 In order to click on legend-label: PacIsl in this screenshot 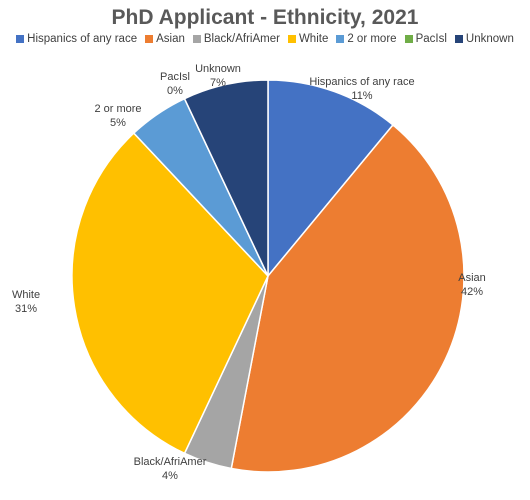, I will do `click(431, 39)`.